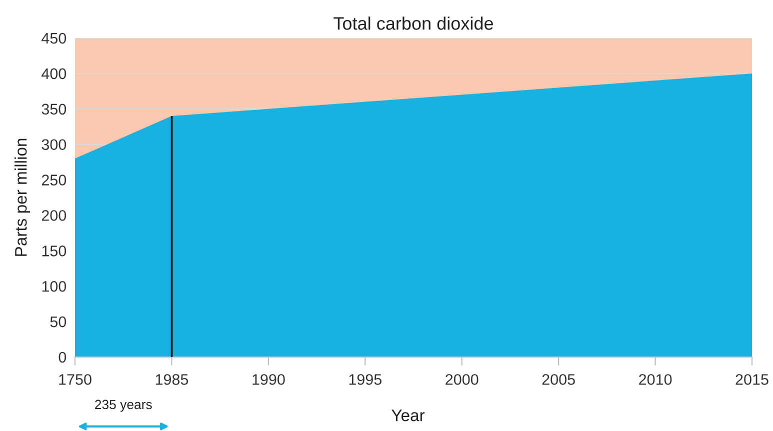  What do you see at coordinates (54, 286) in the screenshot?
I see `y-tick-label: 100` at bounding box center [54, 286].